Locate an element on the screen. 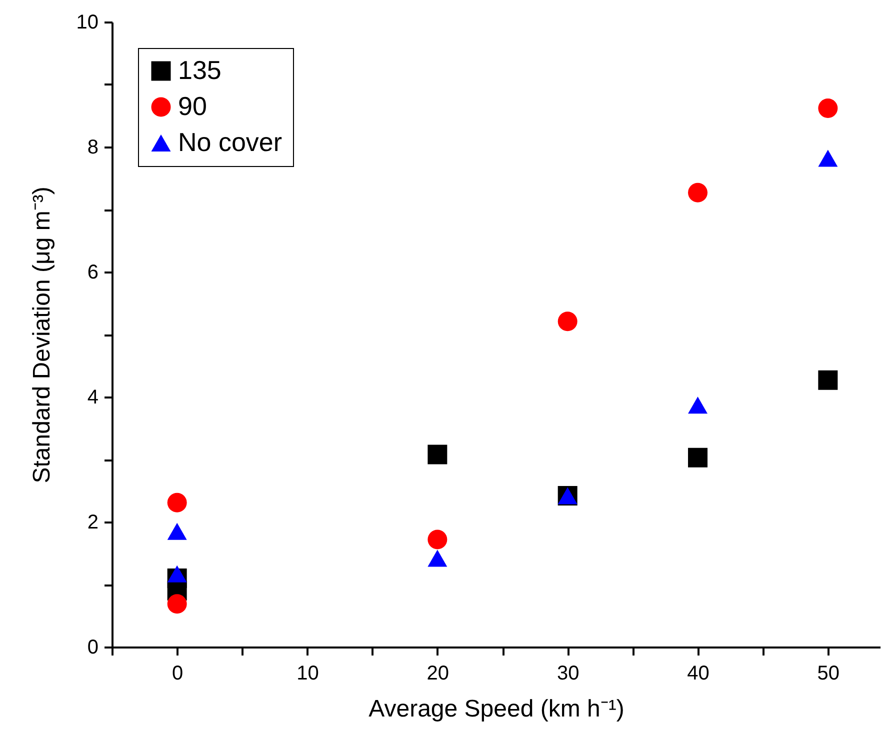 Image resolution: width=881 pixels, height=751 pixels. x-tick-label: 40 is located at coordinates (698, 673).